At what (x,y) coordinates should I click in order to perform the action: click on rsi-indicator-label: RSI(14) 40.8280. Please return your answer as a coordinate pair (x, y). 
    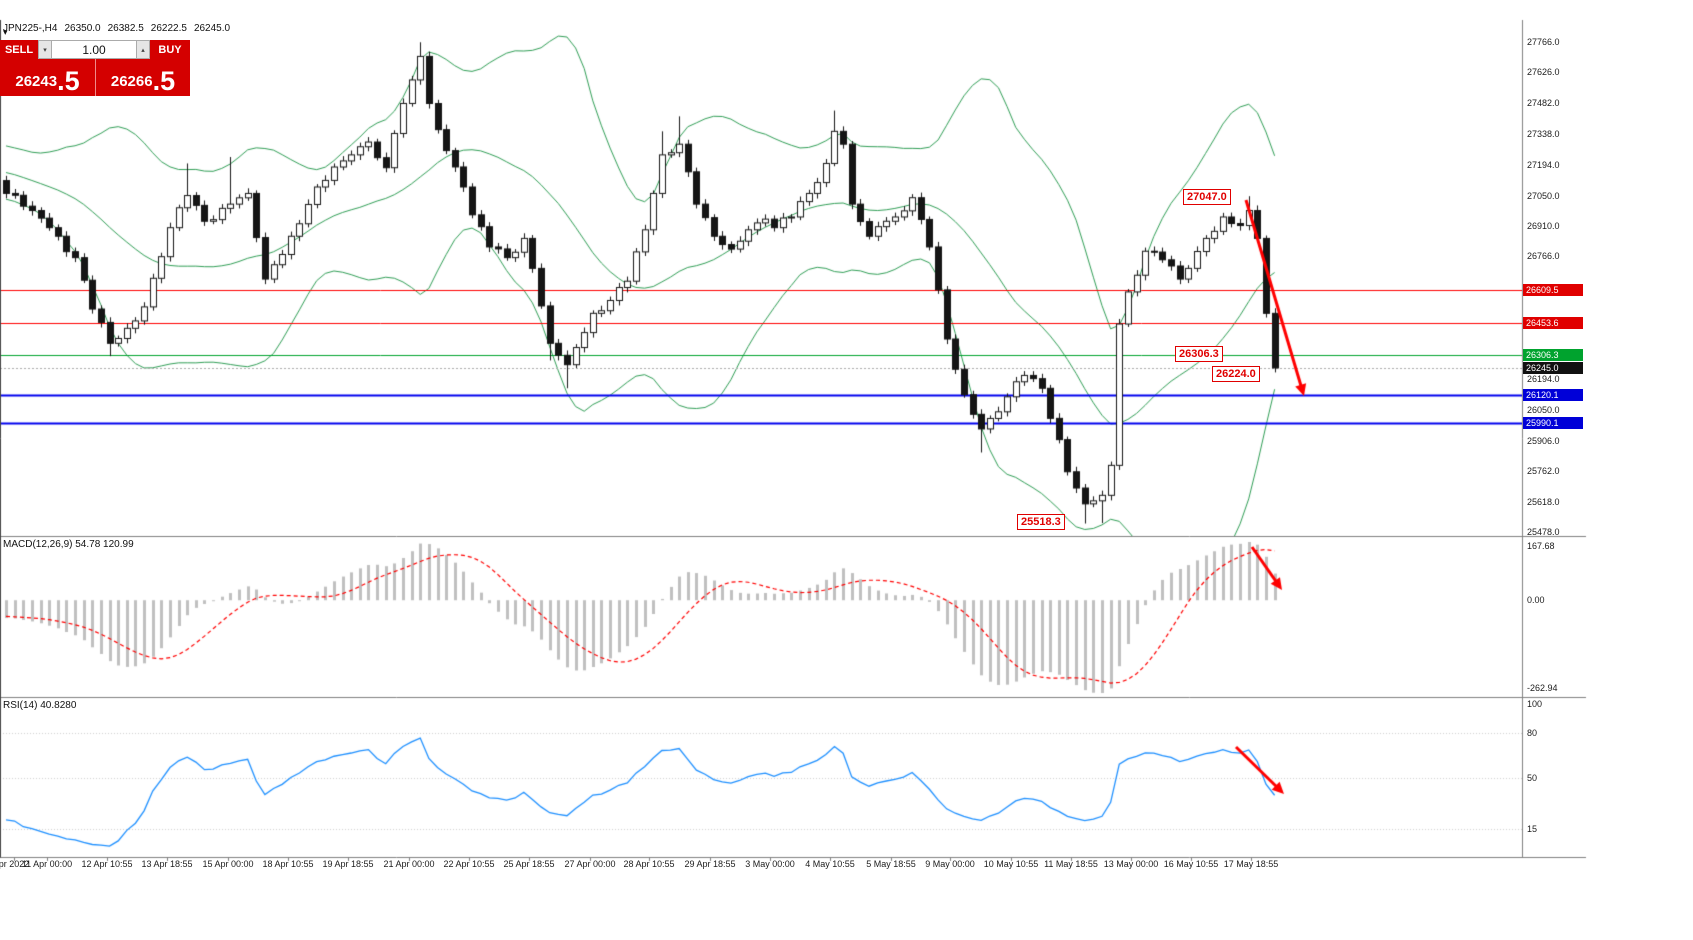
    Looking at the image, I should click on (40, 705).